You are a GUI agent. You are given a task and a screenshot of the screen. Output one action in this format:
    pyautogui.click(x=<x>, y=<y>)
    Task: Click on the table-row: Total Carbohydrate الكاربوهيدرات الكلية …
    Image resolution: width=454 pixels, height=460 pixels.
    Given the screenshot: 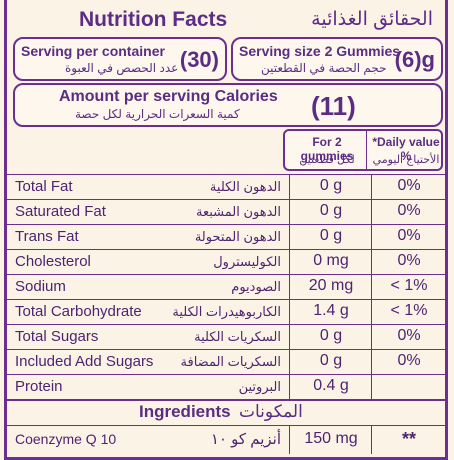 What is the action you would take?
    pyautogui.click(x=226, y=312)
    